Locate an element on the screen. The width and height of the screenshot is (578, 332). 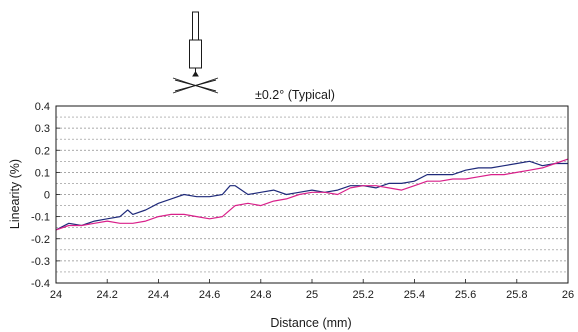
x-tick-label: 25.4 is located at coordinates (414, 295).